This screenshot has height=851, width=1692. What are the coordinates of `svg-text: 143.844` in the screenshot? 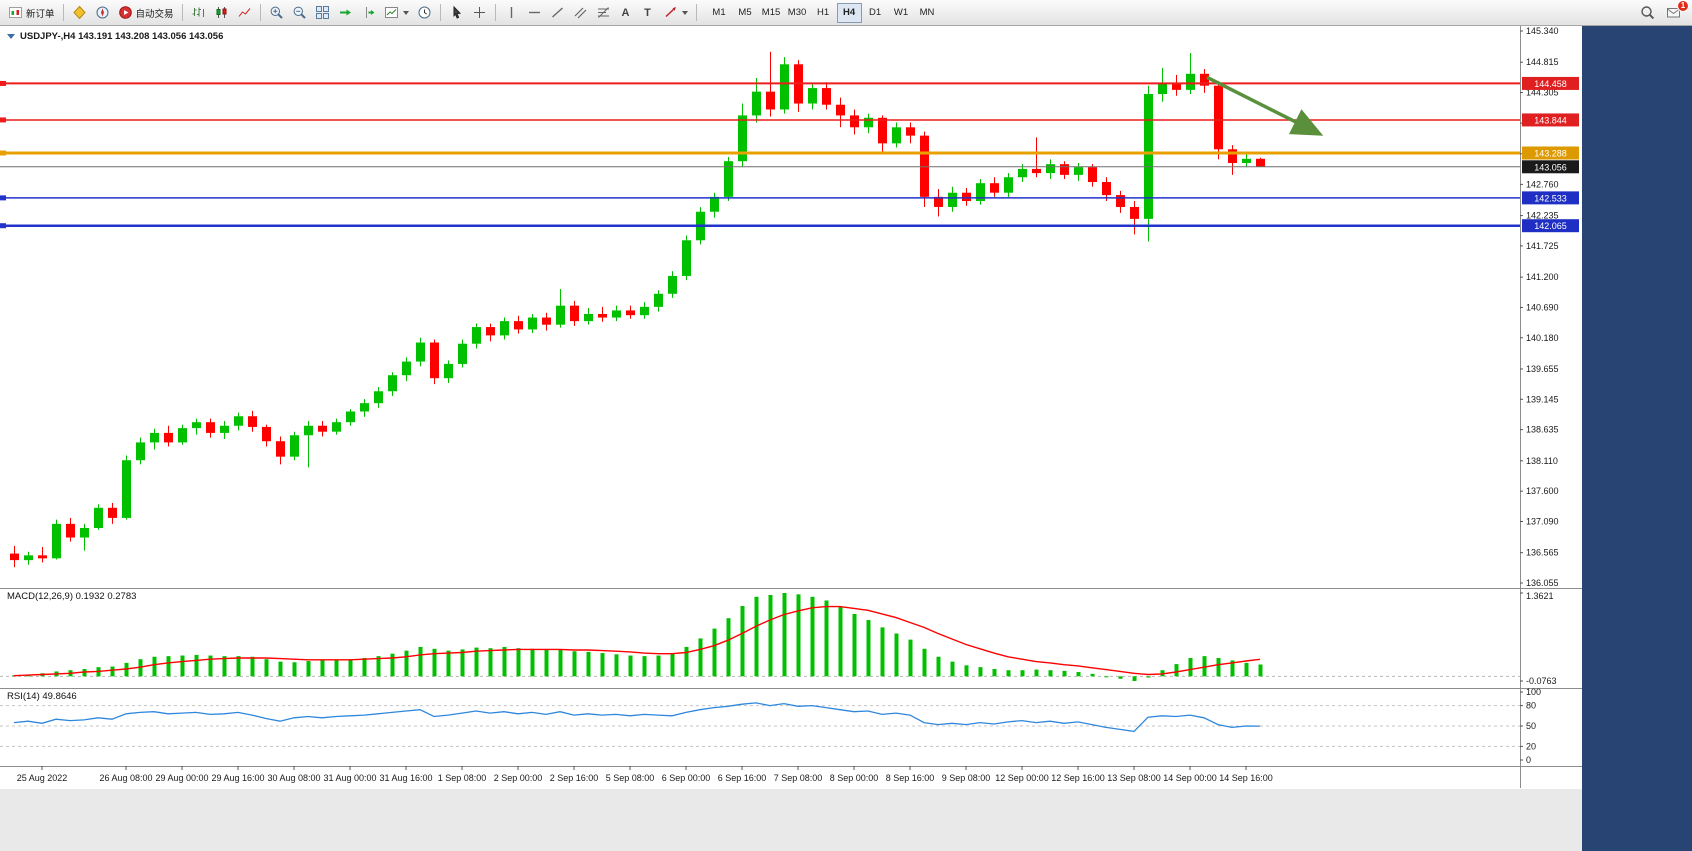 It's located at (1550, 120).